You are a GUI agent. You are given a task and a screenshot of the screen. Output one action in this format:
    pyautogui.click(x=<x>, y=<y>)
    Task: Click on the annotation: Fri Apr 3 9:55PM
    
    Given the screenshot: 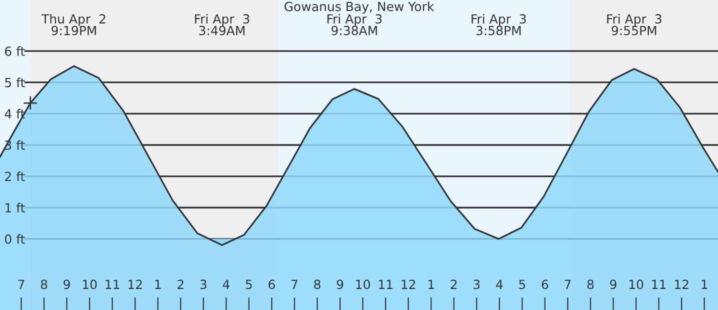 What is the action you would take?
    pyautogui.click(x=634, y=25)
    